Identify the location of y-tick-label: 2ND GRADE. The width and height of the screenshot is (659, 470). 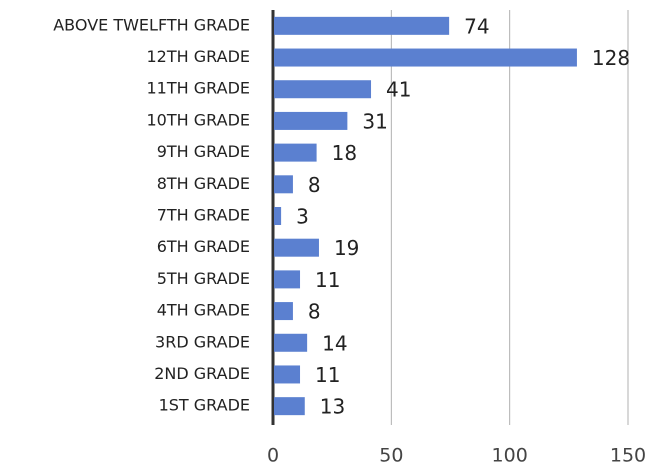
(202, 373).